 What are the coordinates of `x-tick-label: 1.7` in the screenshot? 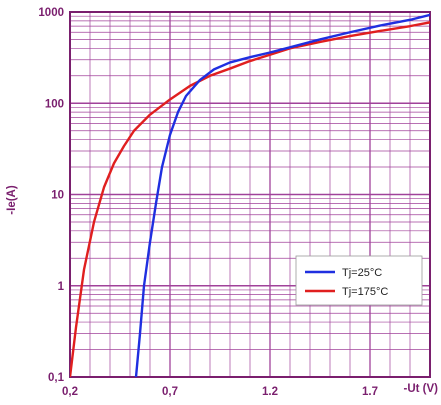 It's located at (370, 392).